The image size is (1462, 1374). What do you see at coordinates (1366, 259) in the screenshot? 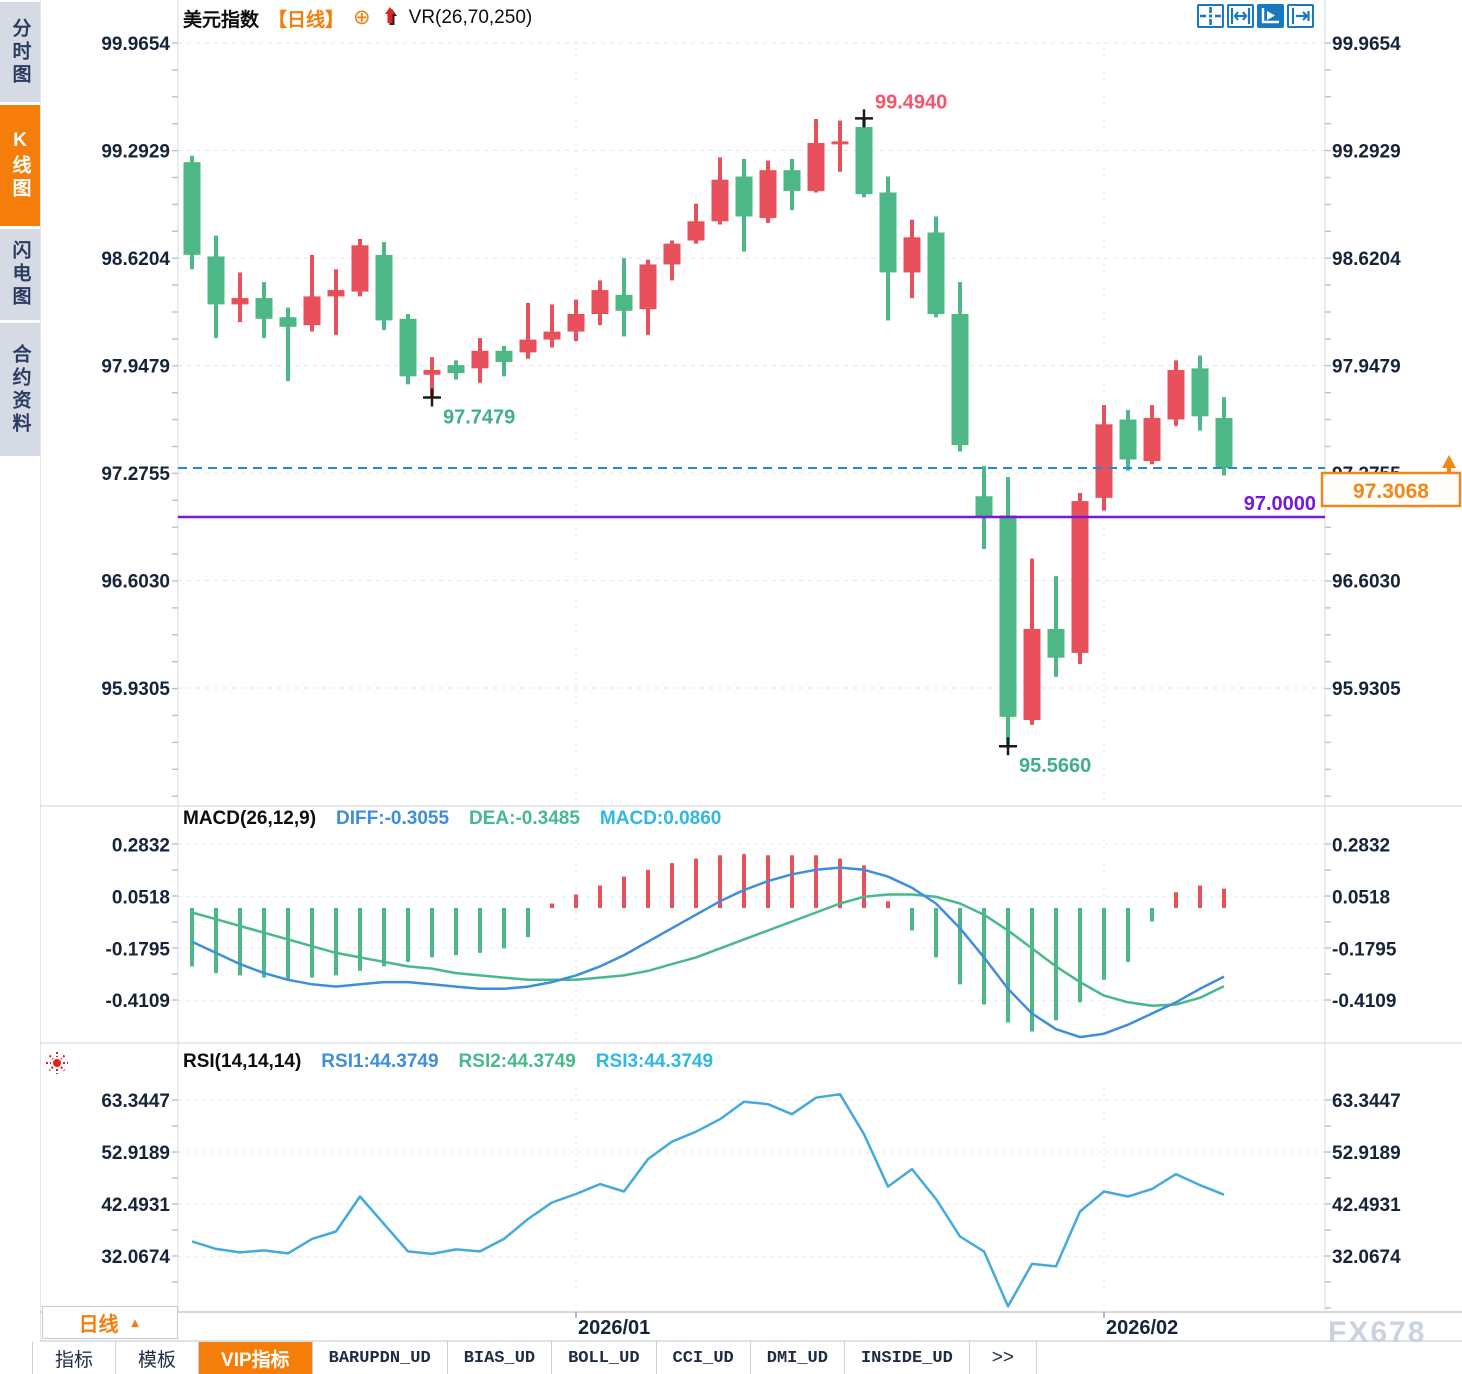
I see `svg-text: 98.6204` at bounding box center [1366, 259].